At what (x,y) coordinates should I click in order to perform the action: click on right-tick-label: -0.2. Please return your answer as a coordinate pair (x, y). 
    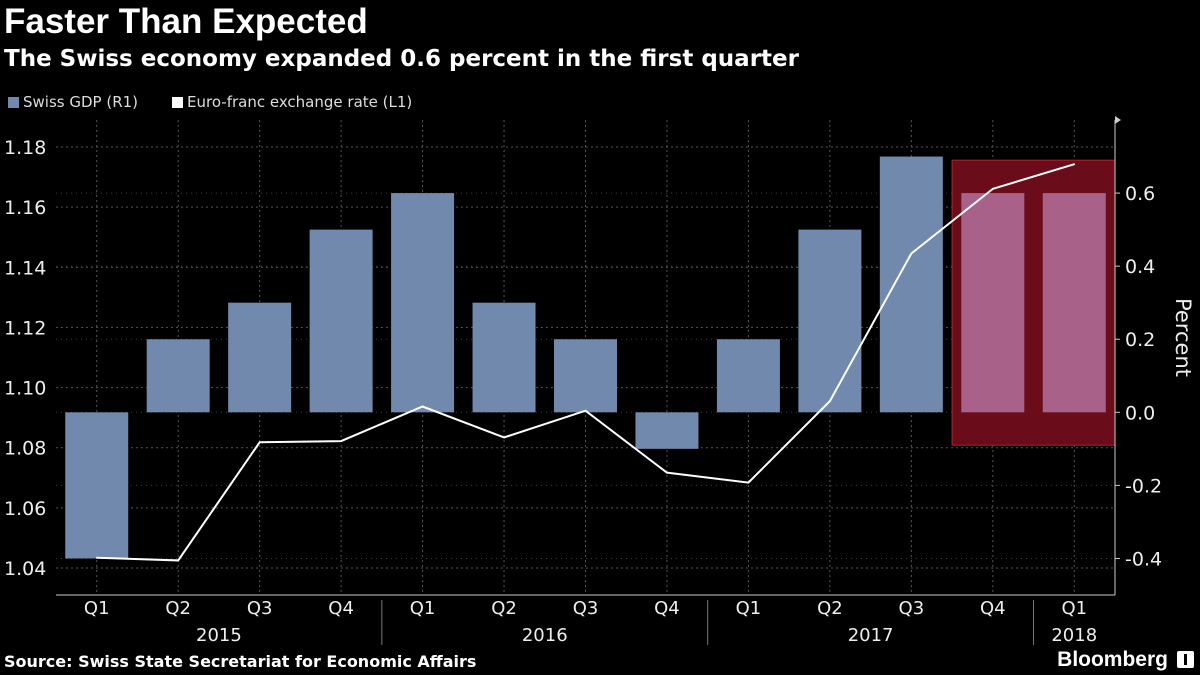
    Looking at the image, I should click on (1143, 486).